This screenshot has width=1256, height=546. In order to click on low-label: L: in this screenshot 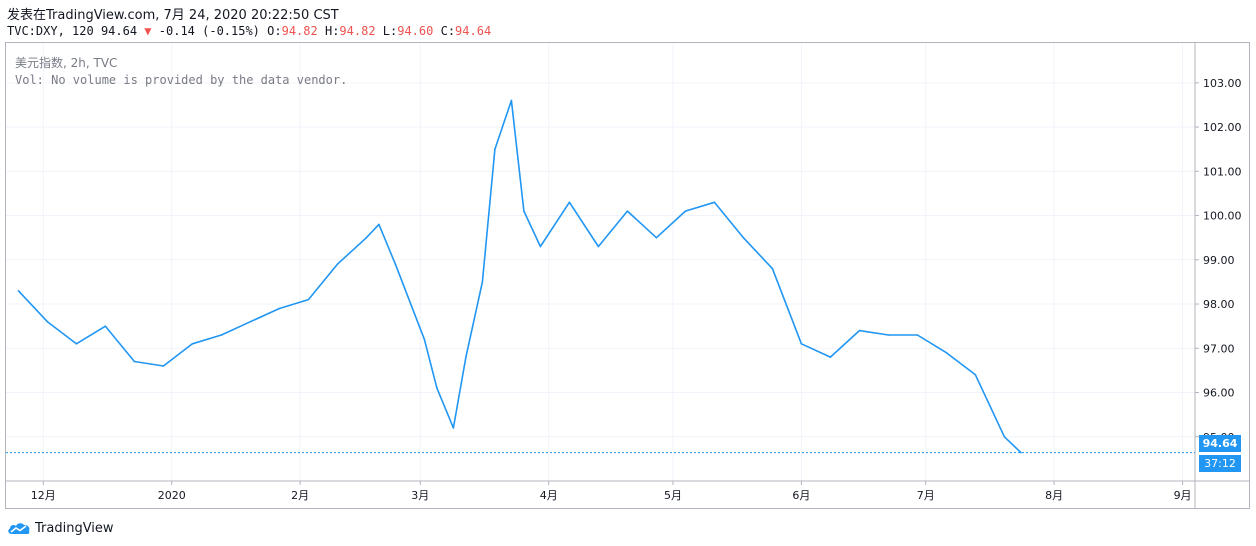, I will do `click(390, 31)`.